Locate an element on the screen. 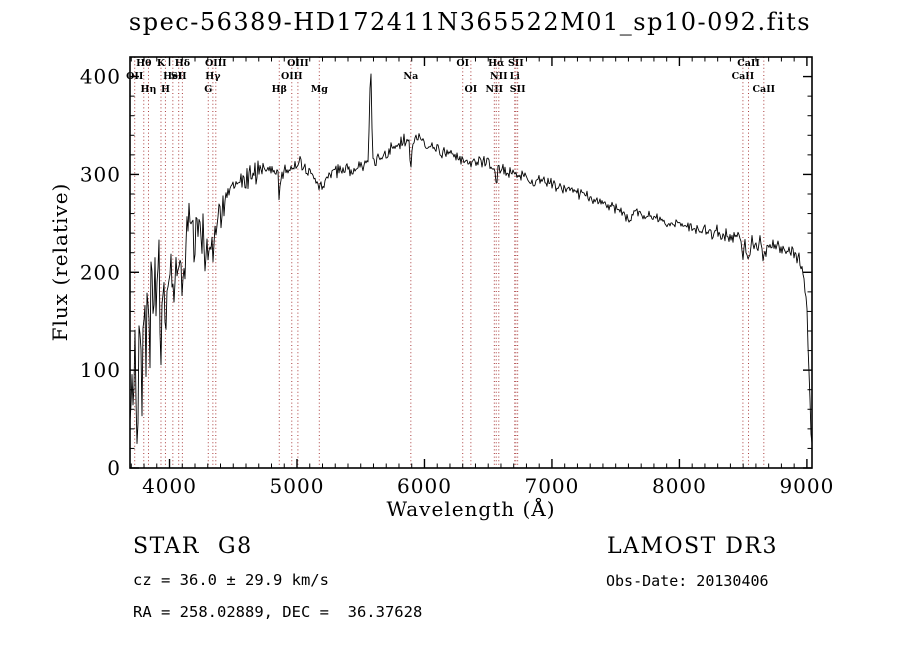 The width and height of the screenshot is (900, 649). y-tick-label: 200 is located at coordinates (100, 272).